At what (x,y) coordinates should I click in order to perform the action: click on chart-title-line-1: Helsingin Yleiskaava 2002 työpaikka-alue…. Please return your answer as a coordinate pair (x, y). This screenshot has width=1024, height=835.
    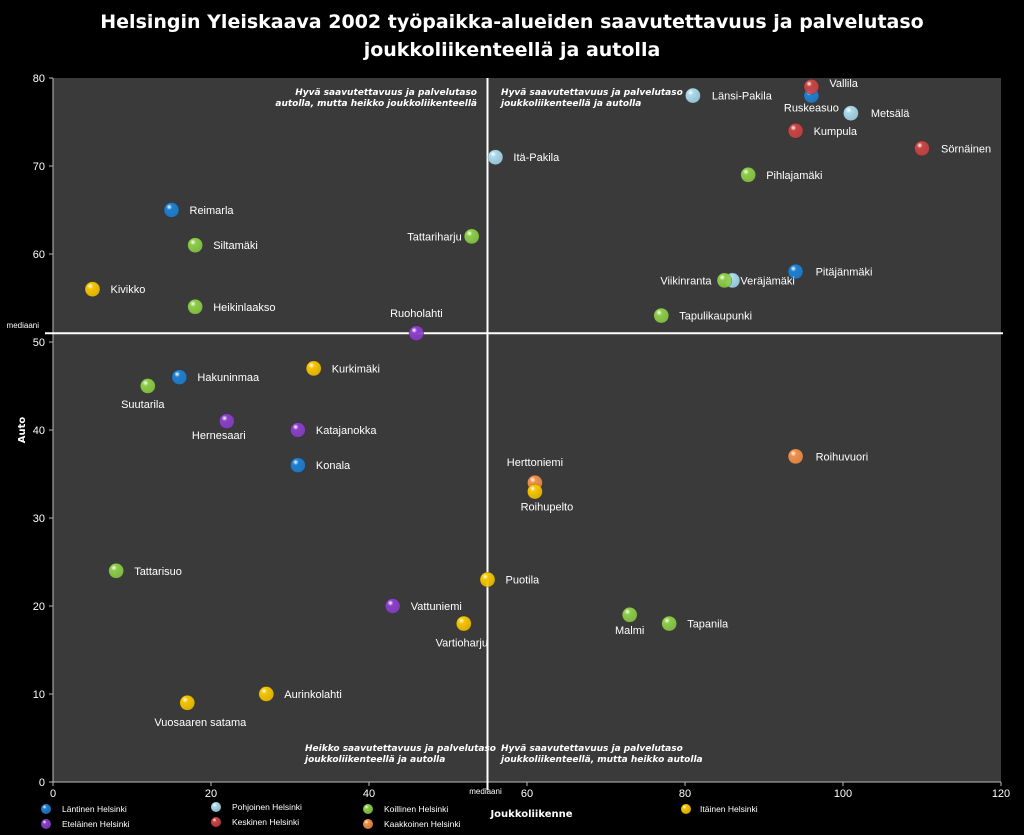
    Looking at the image, I should click on (512, 22).